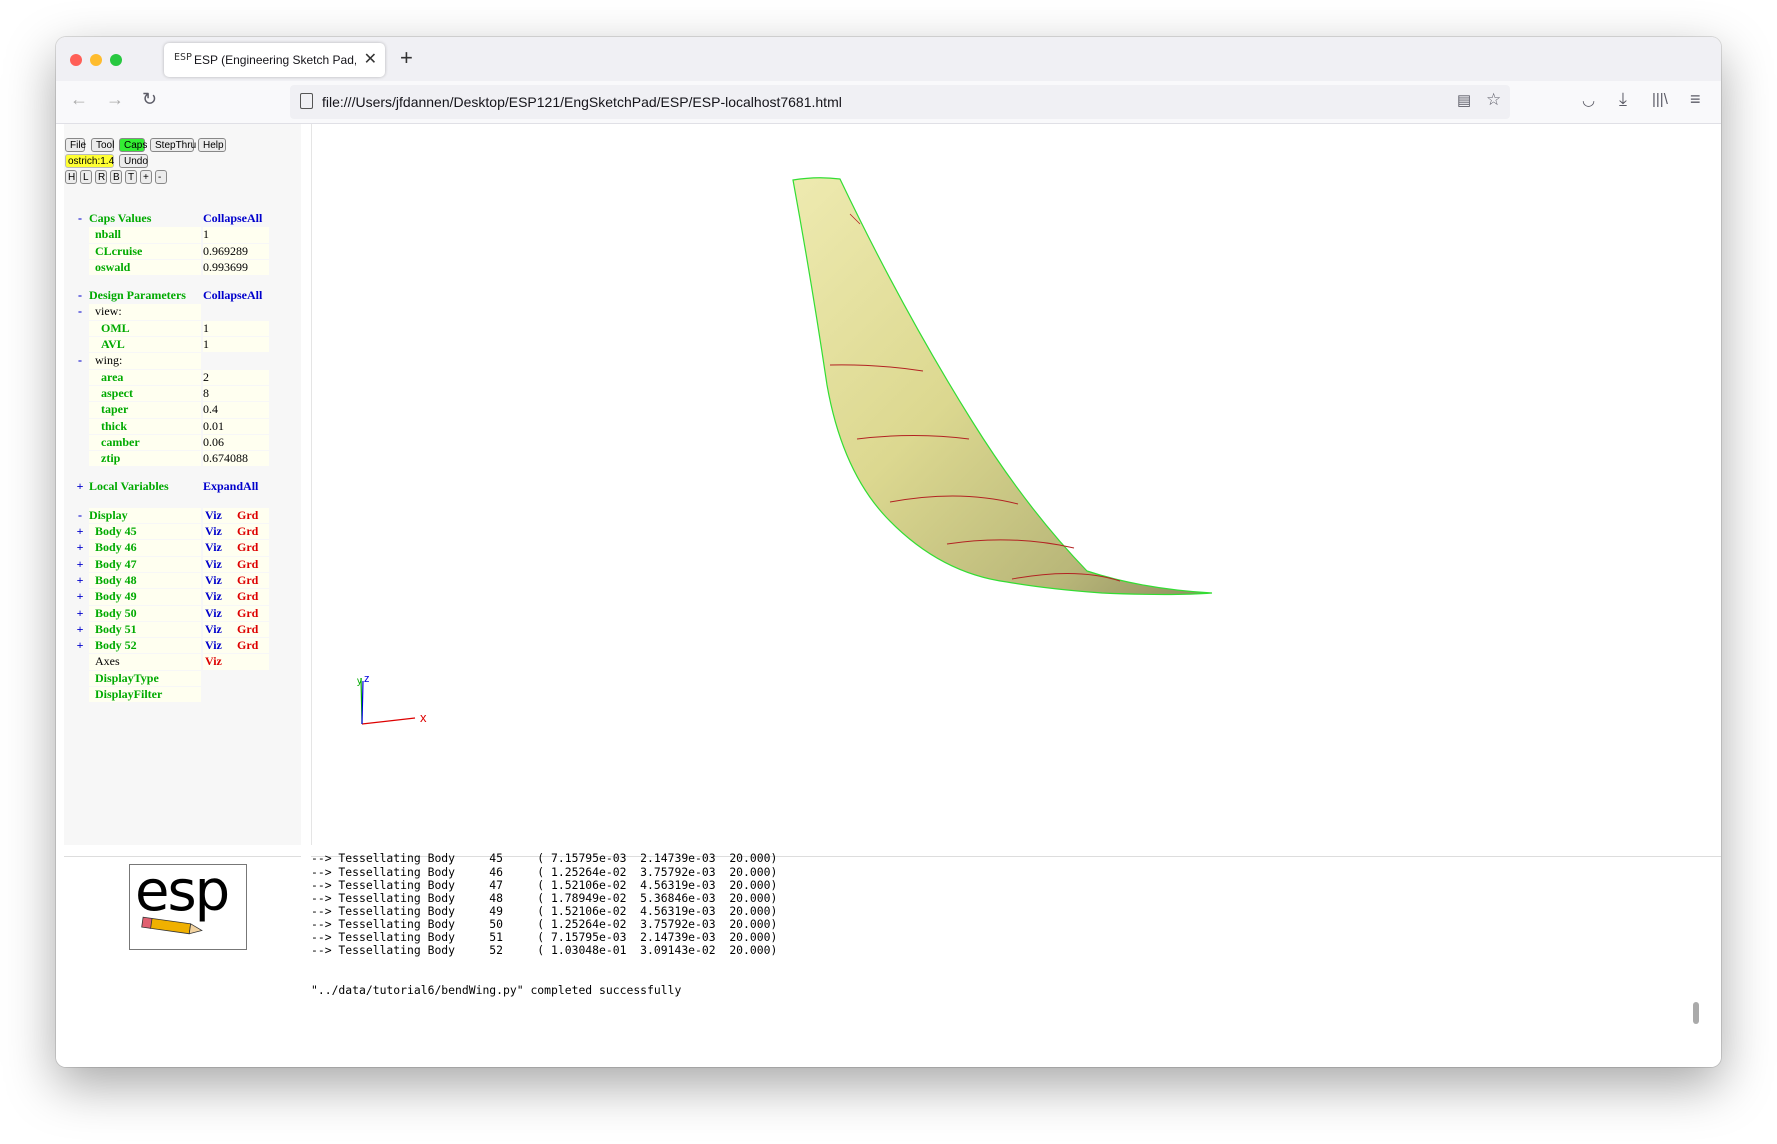  Describe the element at coordinates (213, 514) in the screenshot. I see `display-viz-link: Viz` at that location.